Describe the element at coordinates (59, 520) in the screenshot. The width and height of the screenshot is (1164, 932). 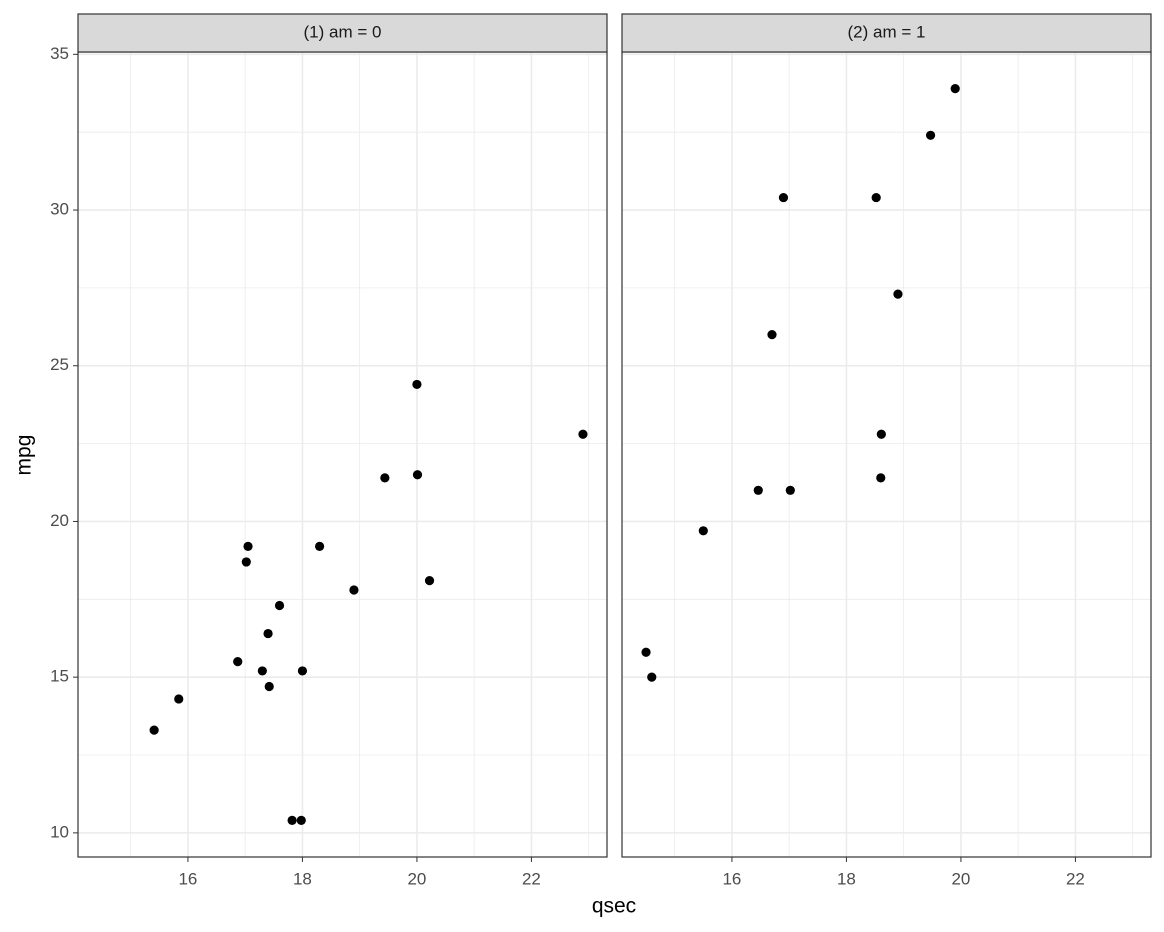
I see `y-tick-label: 20` at that location.